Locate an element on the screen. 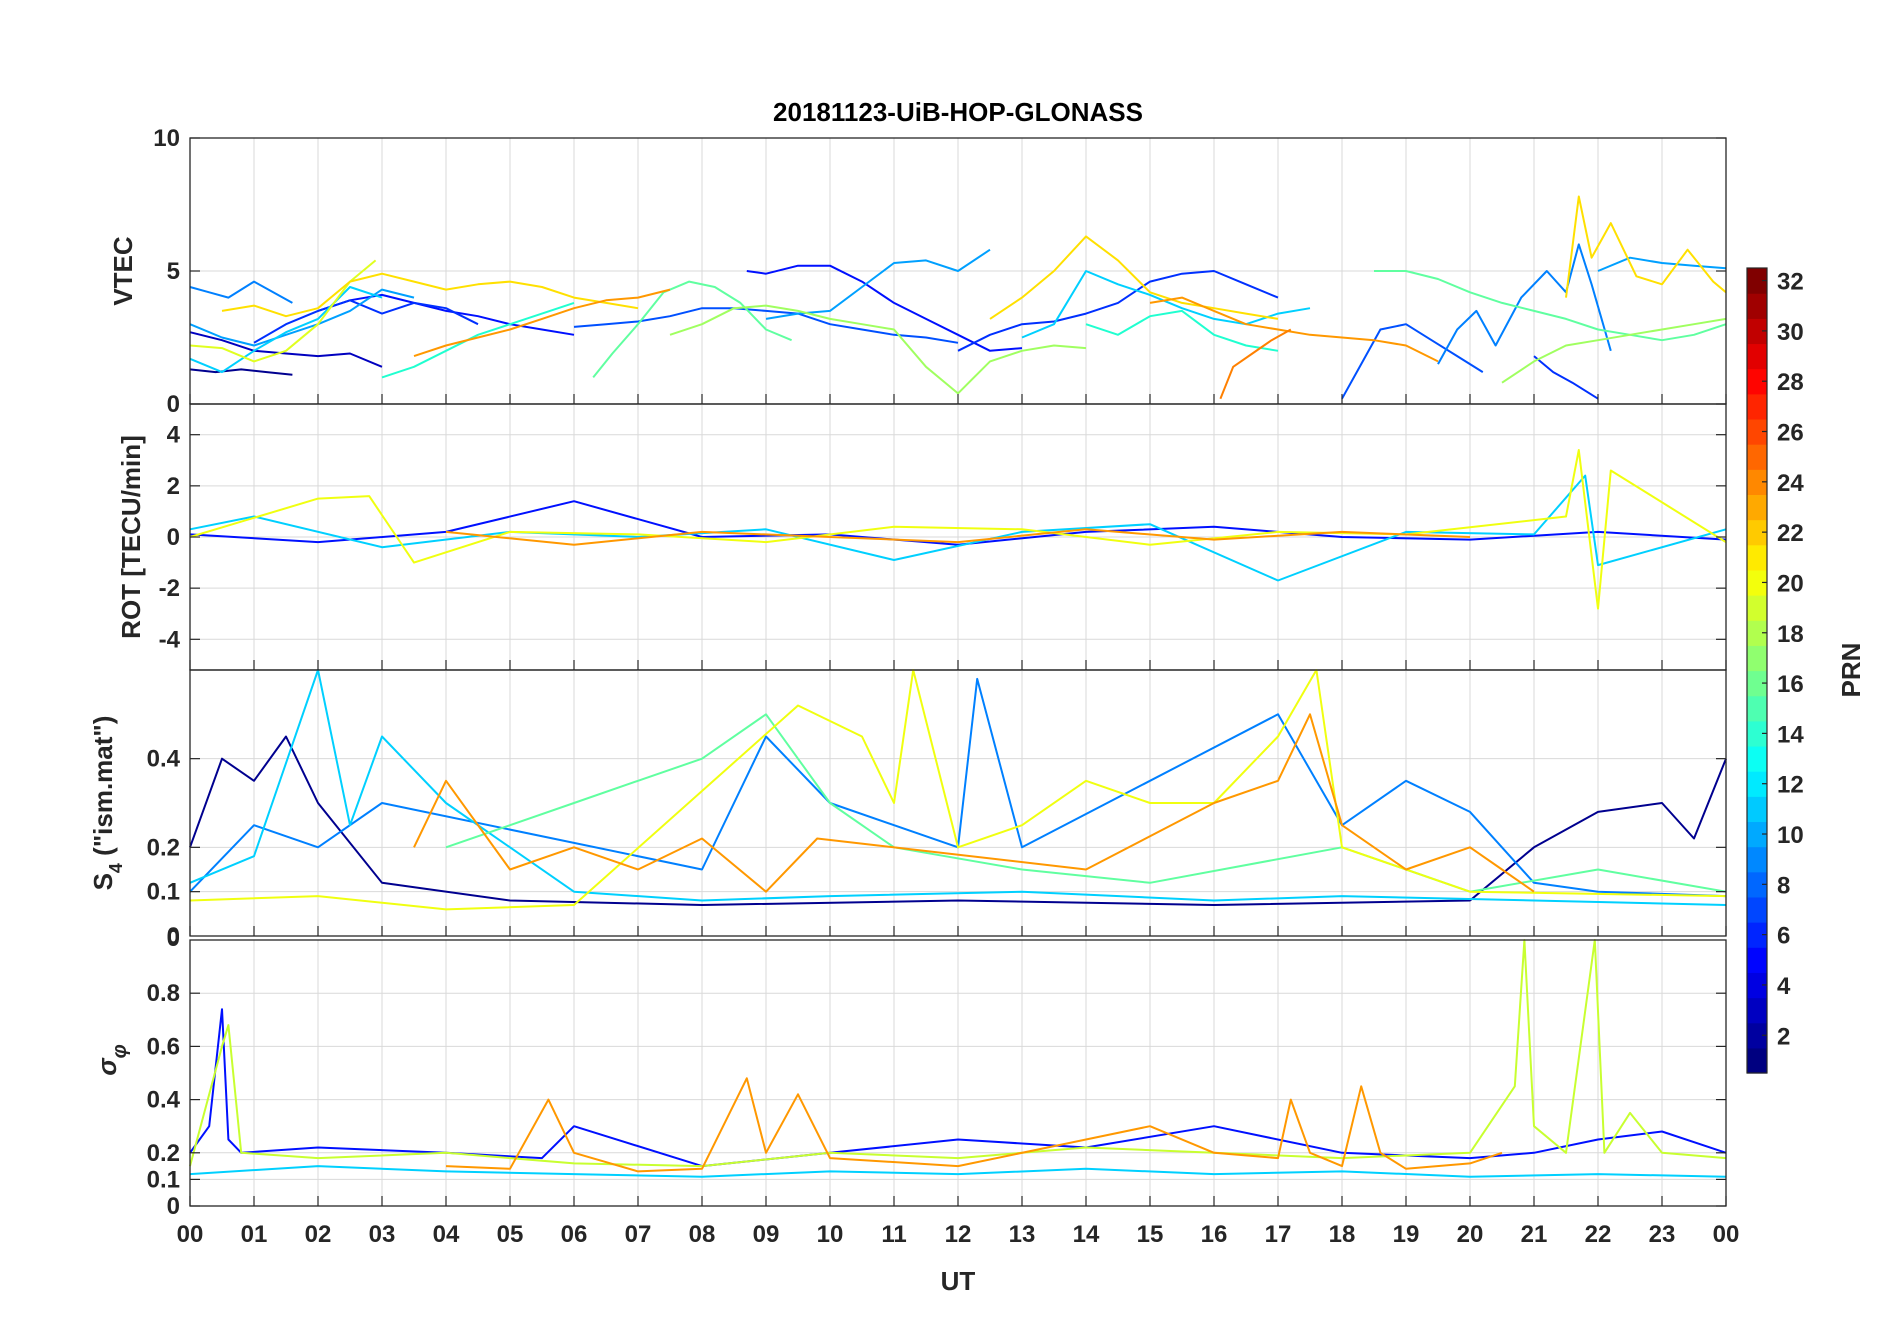 The width and height of the screenshot is (1902, 1330). rot-y-label: ROT [TECU/min] is located at coordinates (131, 537).